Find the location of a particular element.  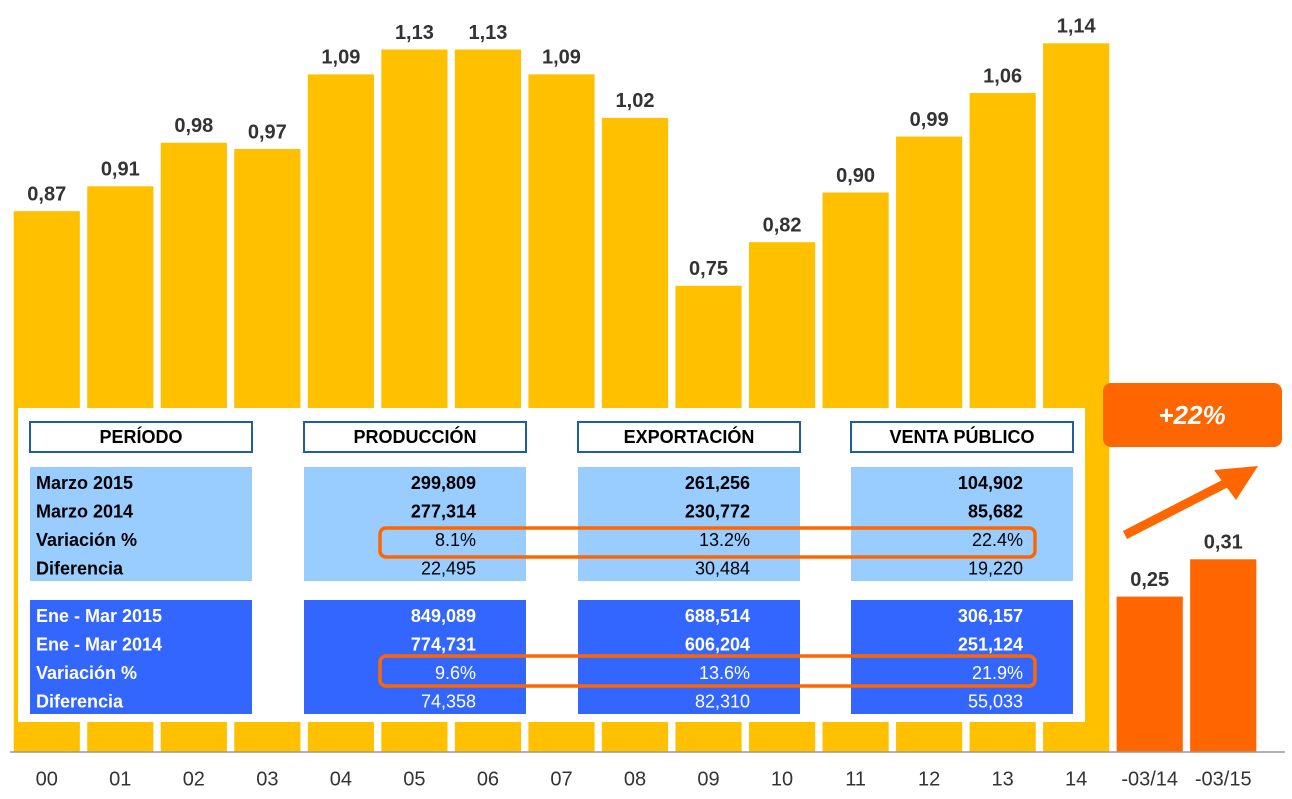

x-tick-label: 03 is located at coordinates (267, 779).